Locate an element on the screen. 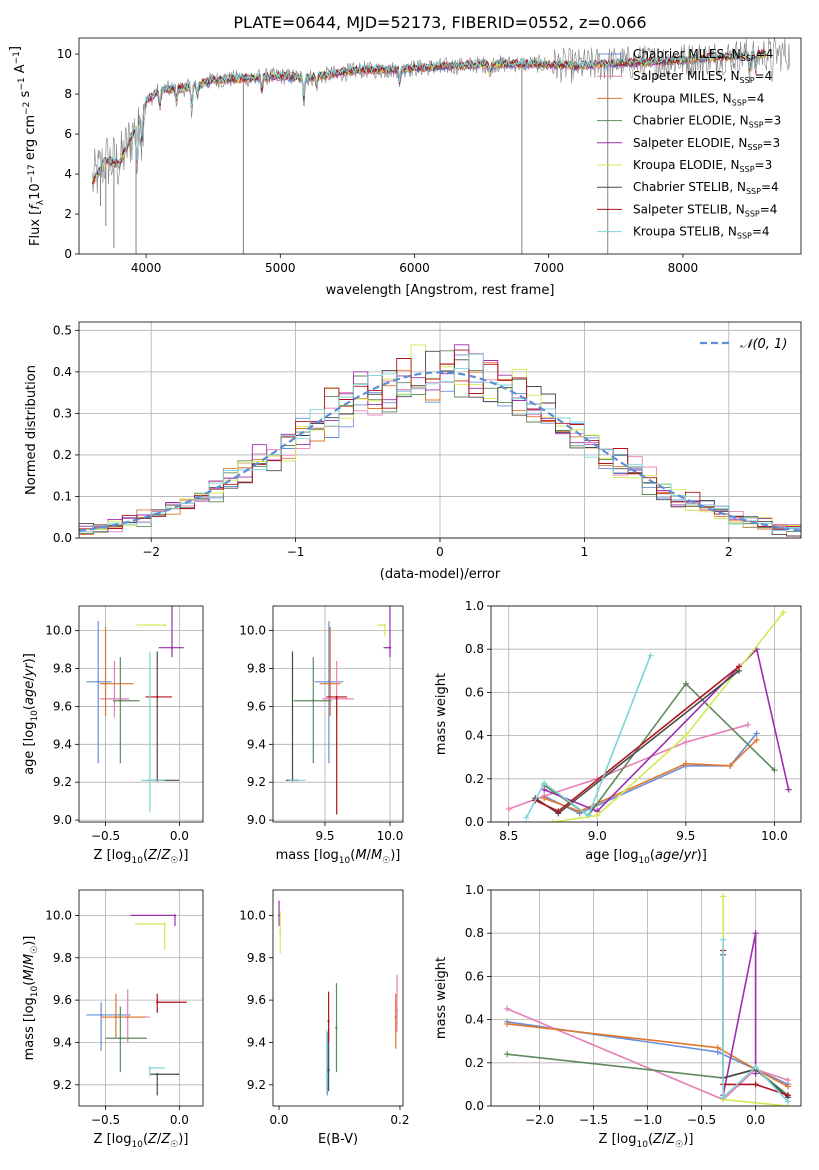 This screenshot has height=1170, width=819. age_vs_mass-frame is located at coordinates (338, 714).